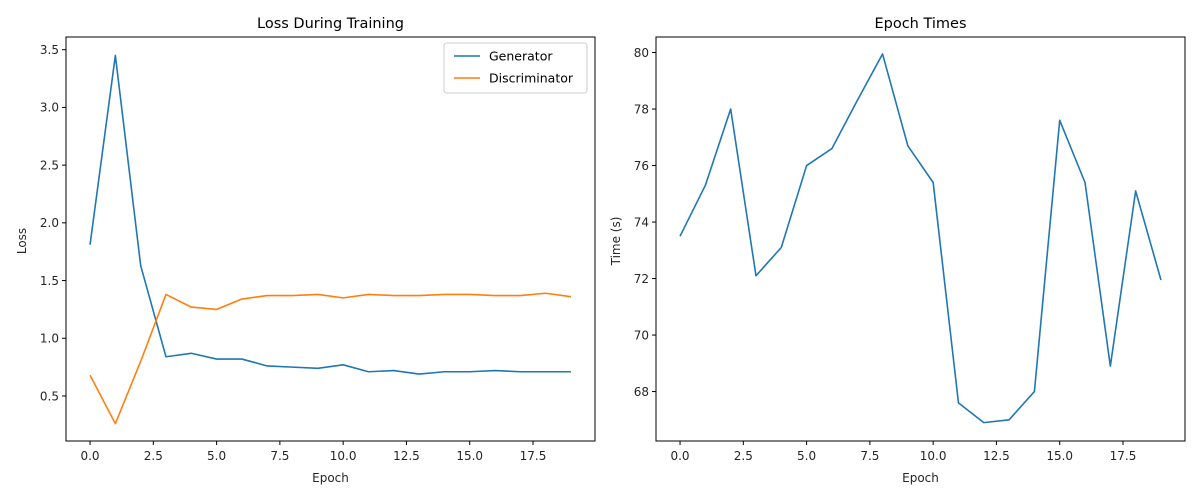 The width and height of the screenshot is (1200, 500). What do you see at coordinates (641, 279) in the screenshot?
I see `epoch-times-chart-y-tick-label: 72` at bounding box center [641, 279].